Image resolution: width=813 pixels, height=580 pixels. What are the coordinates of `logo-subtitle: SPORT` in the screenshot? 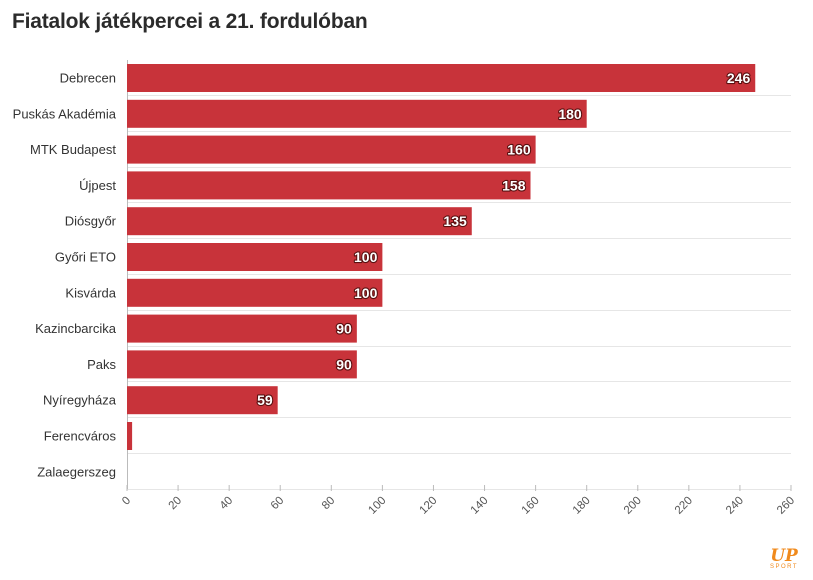 It's located at (784, 567).